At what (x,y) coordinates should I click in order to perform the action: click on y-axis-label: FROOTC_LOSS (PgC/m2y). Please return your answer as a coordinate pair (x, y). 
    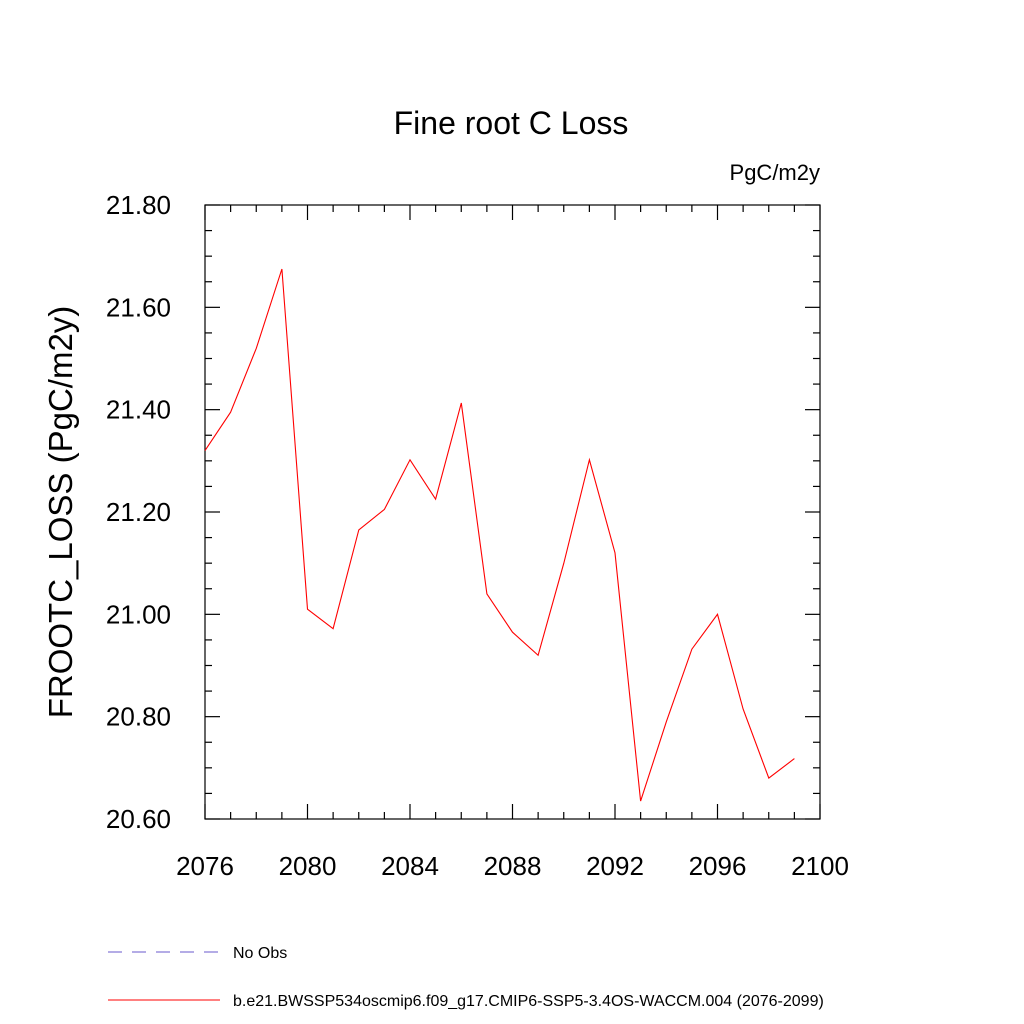
    Looking at the image, I should click on (60, 512).